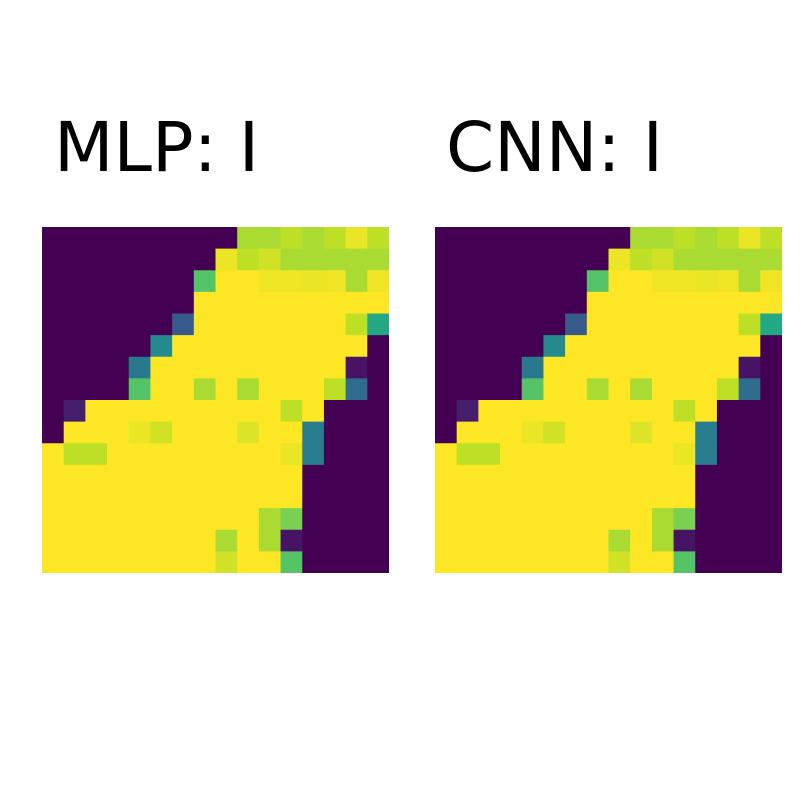 This screenshot has width=800, height=800. What do you see at coordinates (641, 540) in the screenshot?
I see `heatmap-cell-r14-c9` at bounding box center [641, 540].